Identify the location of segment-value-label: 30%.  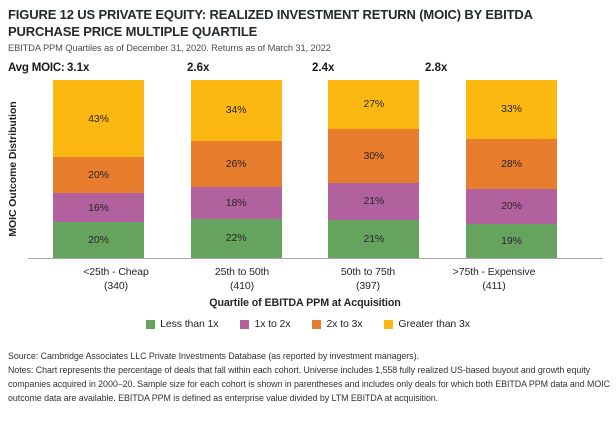
(374, 155).